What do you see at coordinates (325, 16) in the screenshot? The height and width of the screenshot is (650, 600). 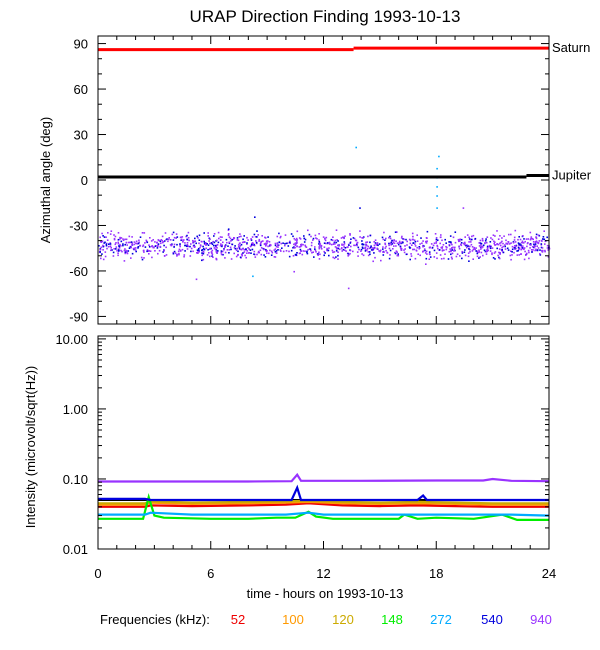 I see `chart-title: URAP Direction Finding 1993-10-13` at bounding box center [325, 16].